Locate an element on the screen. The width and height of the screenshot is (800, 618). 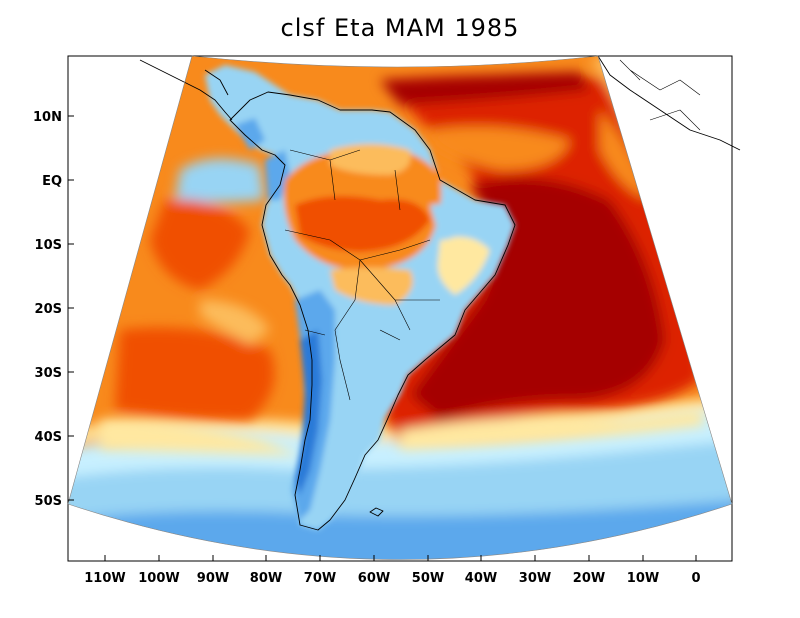
lat-label: 30S is located at coordinates (48, 373).